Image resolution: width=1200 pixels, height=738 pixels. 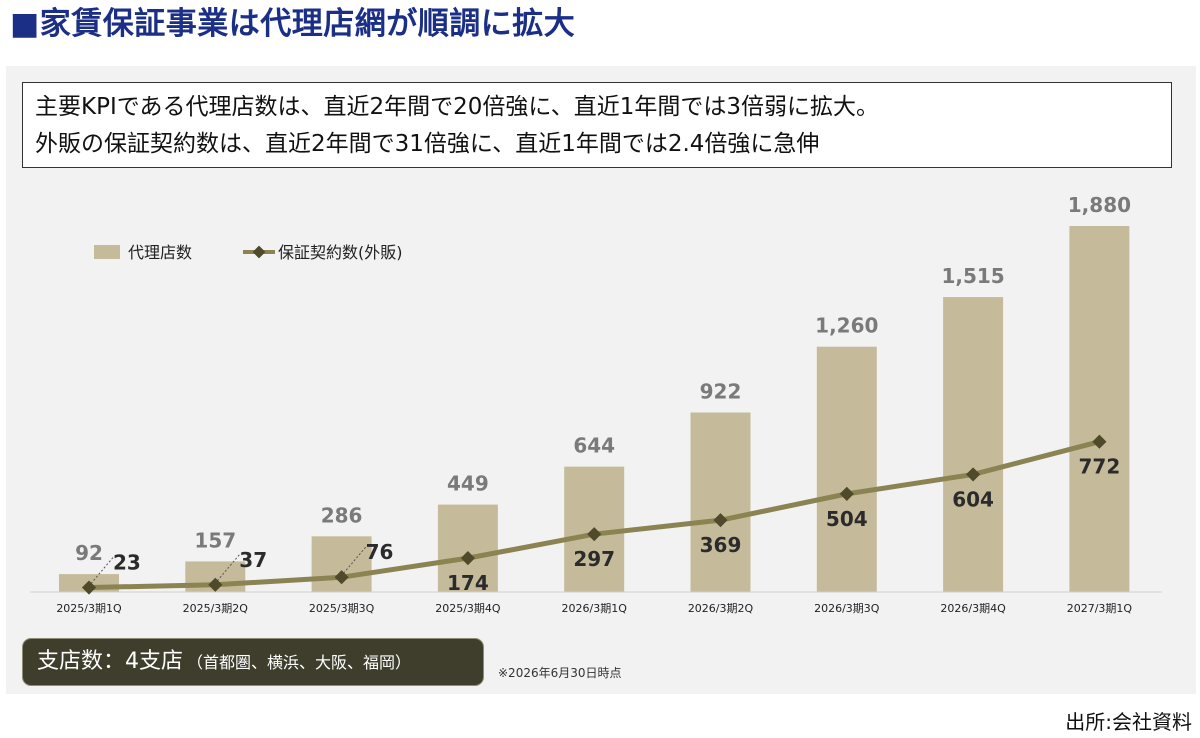 What do you see at coordinates (342, 608) in the screenshot?
I see `x-tick-label-3: 2025/3期3Q` at bounding box center [342, 608].